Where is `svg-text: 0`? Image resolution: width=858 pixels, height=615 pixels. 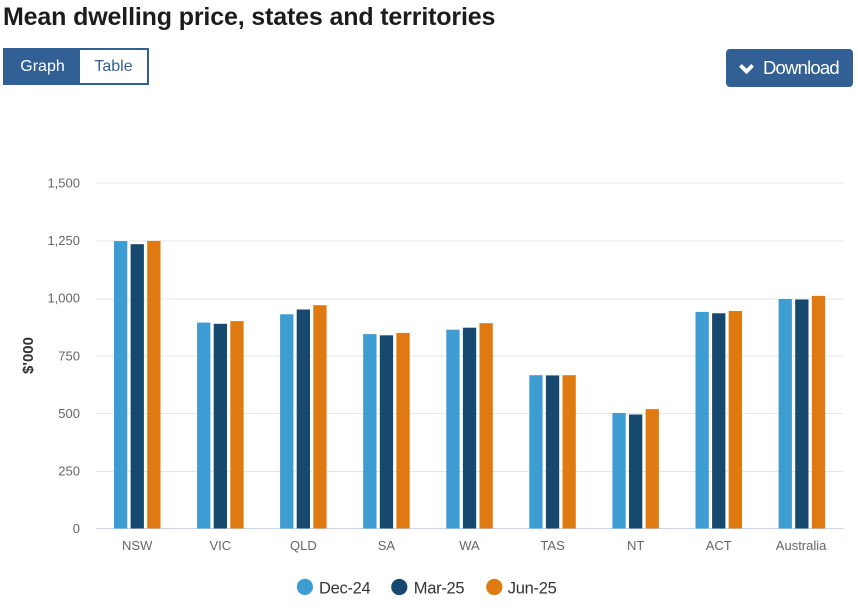
svg-text: 0 is located at coordinates (76, 528).